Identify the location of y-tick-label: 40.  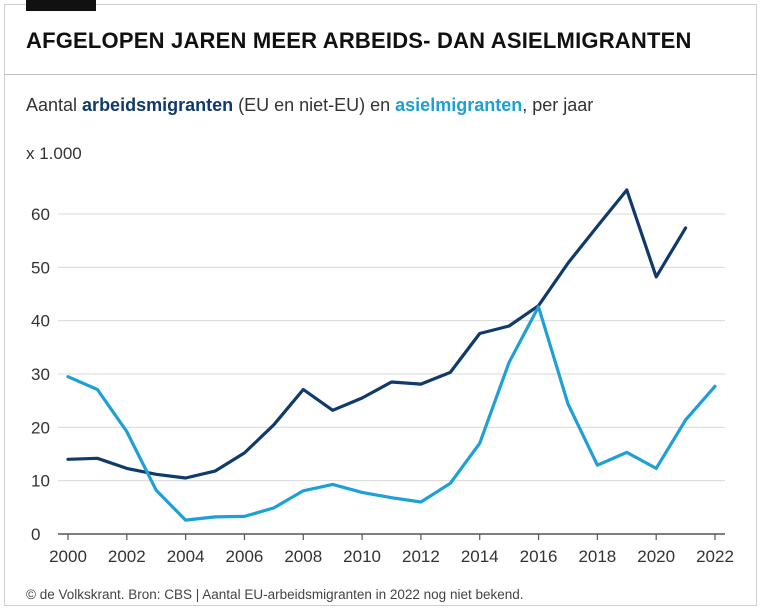
(40, 321).